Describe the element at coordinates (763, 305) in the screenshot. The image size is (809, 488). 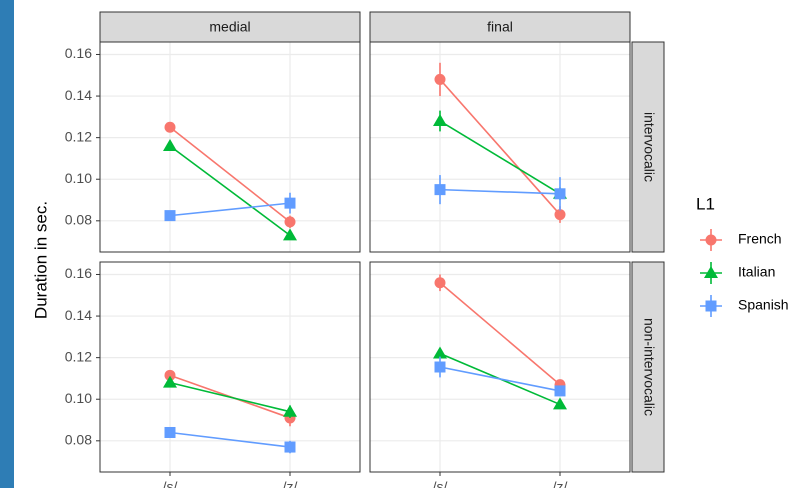
I see `legend-label: Spanish` at that location.